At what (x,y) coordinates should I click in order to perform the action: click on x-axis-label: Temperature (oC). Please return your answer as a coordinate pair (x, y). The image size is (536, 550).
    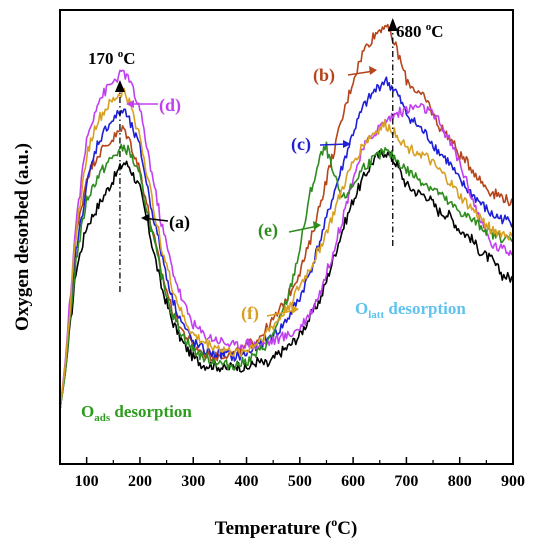
    Looking at the image, I should click on (286, 527).